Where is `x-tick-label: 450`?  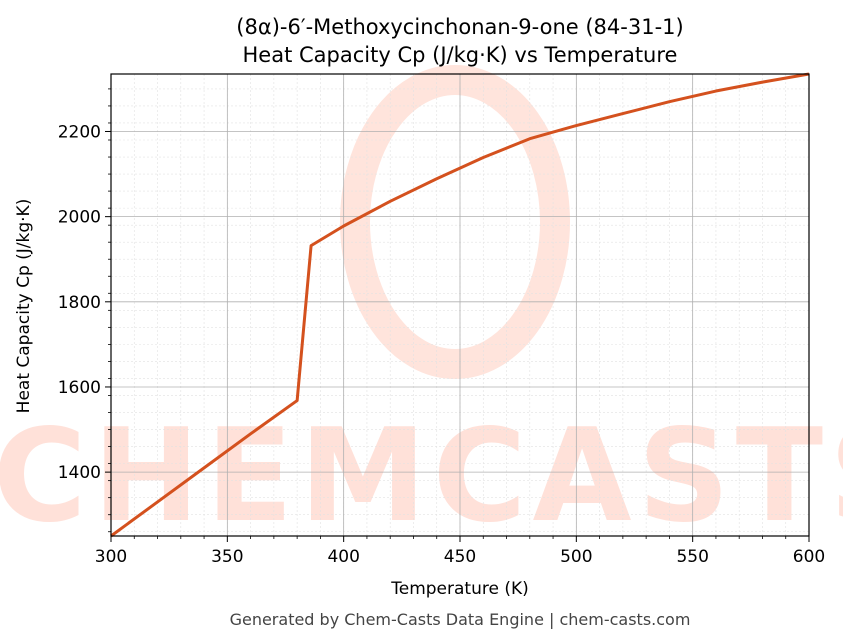 x-tick-label: 450 is located at coordinates (460, 557).